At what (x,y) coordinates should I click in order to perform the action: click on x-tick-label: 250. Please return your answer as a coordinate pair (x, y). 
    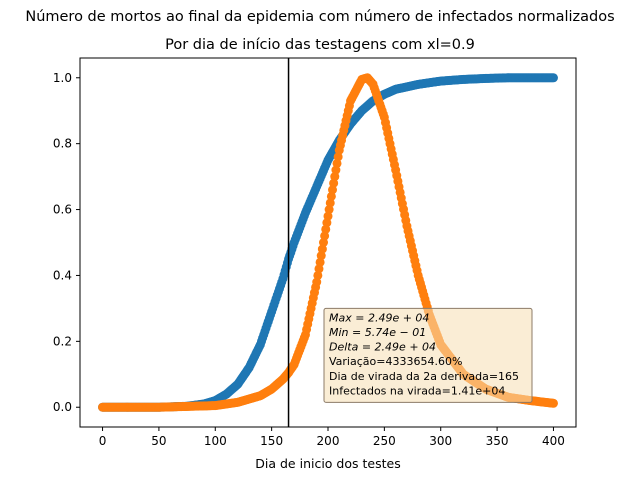
    Looking at the image, I should click on (384, 441).